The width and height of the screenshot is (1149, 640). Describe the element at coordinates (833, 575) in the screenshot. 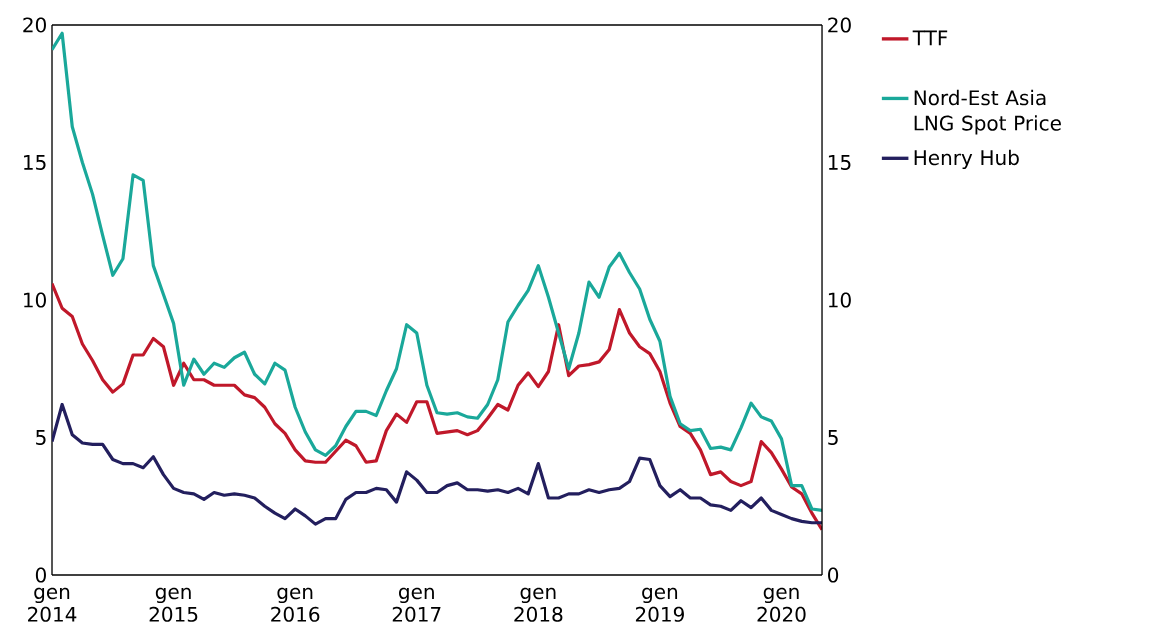

I see `y2-tick-label: 0` at that location.